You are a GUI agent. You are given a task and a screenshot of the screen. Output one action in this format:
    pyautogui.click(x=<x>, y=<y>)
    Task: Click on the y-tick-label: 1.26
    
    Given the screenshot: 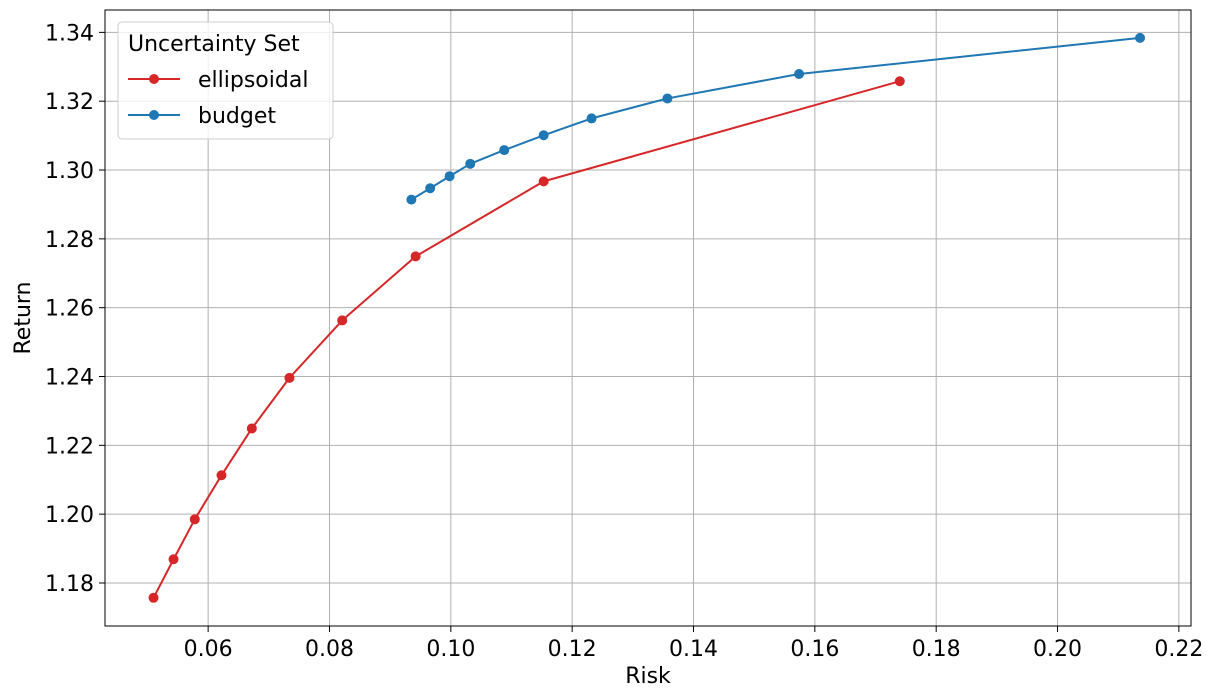 What is the action you would take?
    pyautogui.click(x=69, y=309)
    